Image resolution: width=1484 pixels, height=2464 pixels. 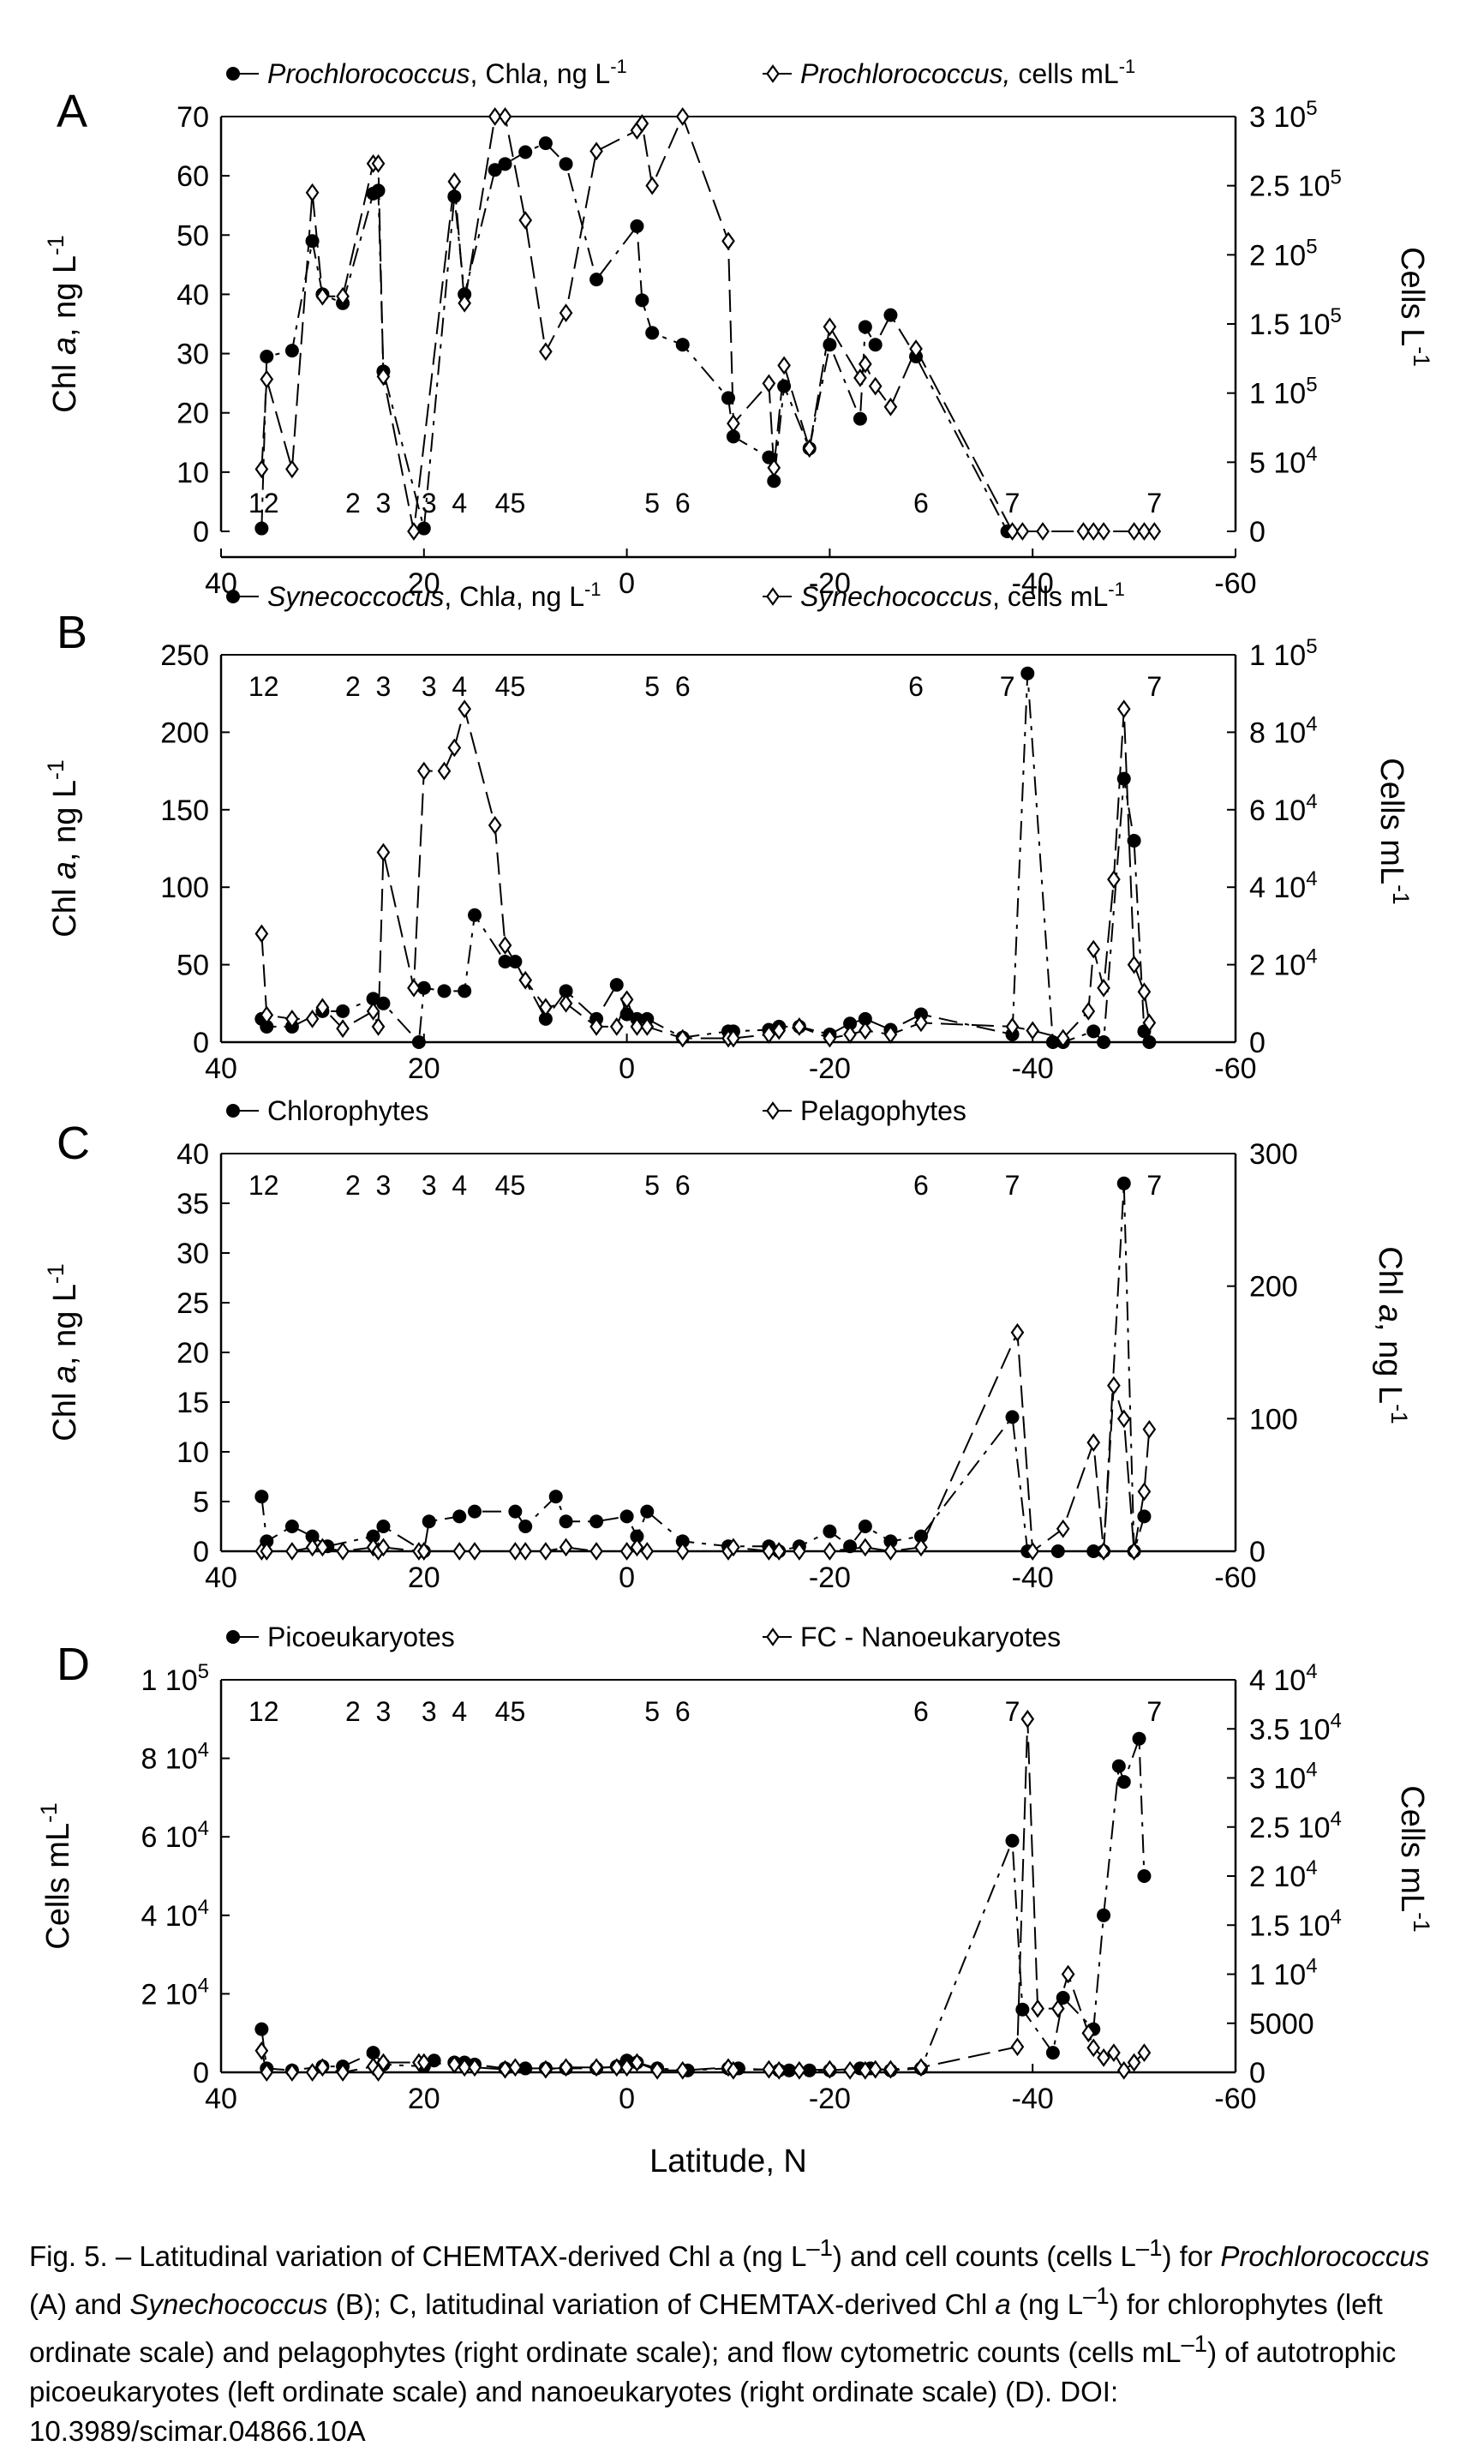 What do you see at coordinates (348, 1110) in the screenshot?
I see `legend-entry: Chlorophytes` at bounding box center [348, 1110].